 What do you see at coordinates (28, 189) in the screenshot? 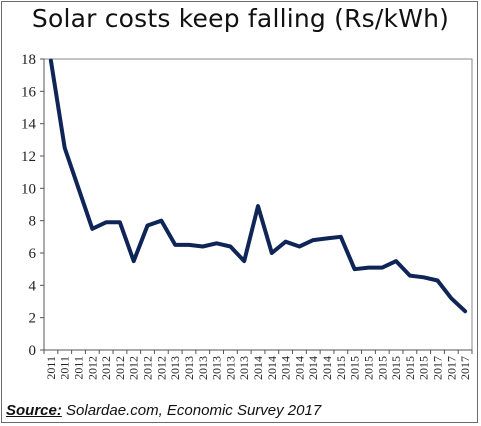
I see `y-tick-label: 10` at bounding box center [28, 189].